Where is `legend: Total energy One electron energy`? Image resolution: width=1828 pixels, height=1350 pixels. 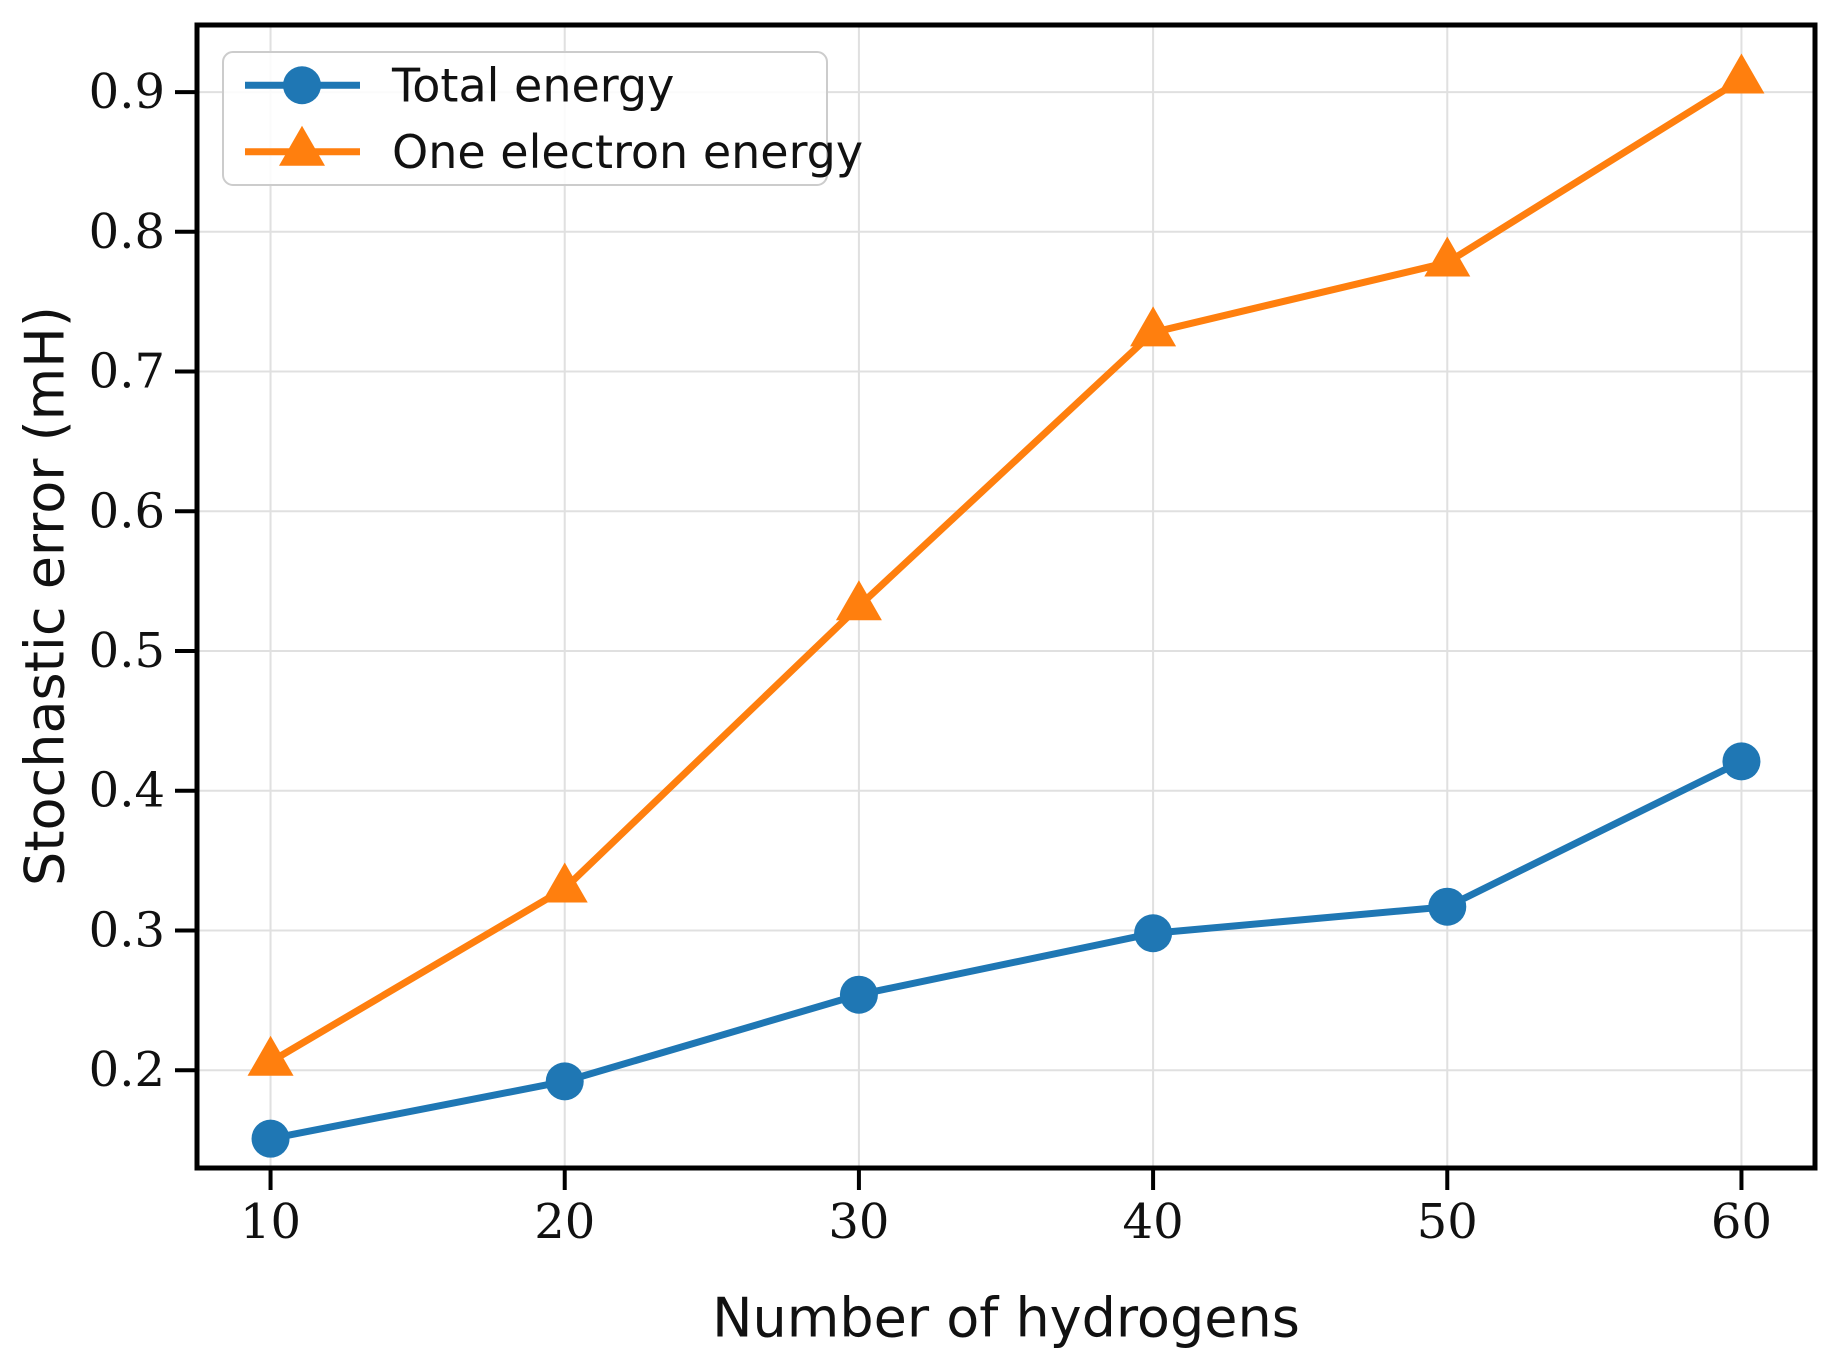
legend: Total energy One electron energy is located at coordinates (542, 118).